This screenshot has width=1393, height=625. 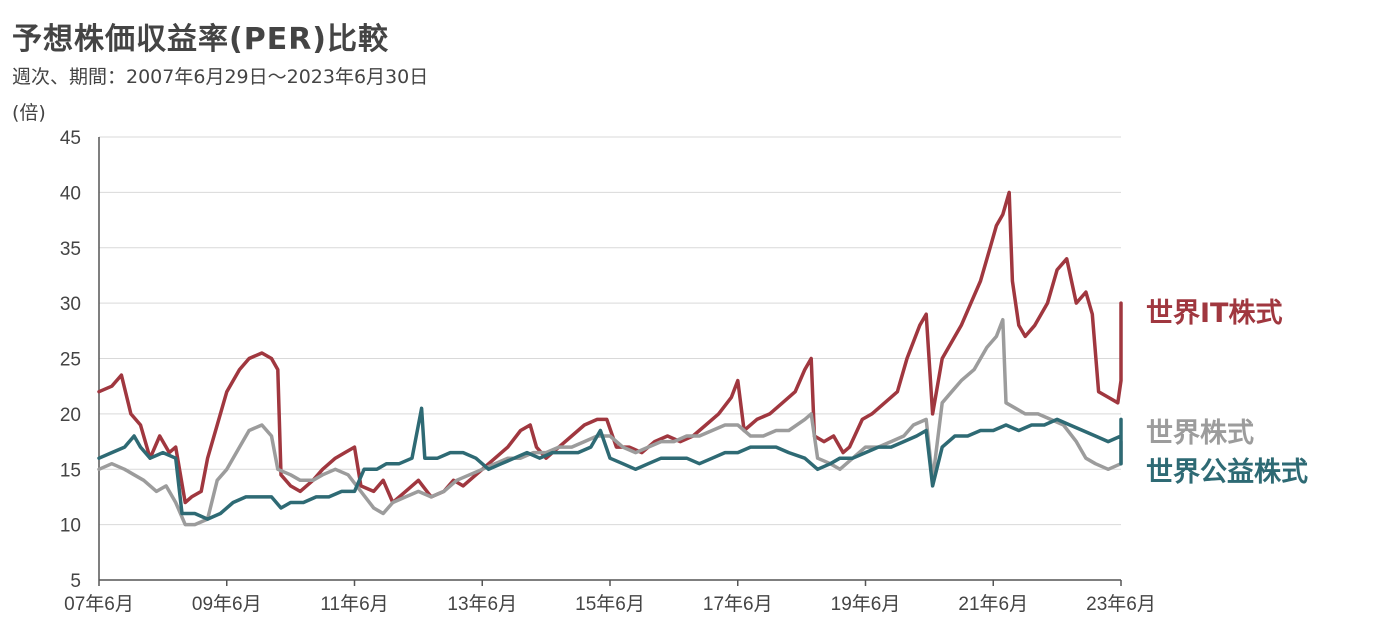 I want to click on series-label-0: 世界IT株式, so click(x=1214, y=313).